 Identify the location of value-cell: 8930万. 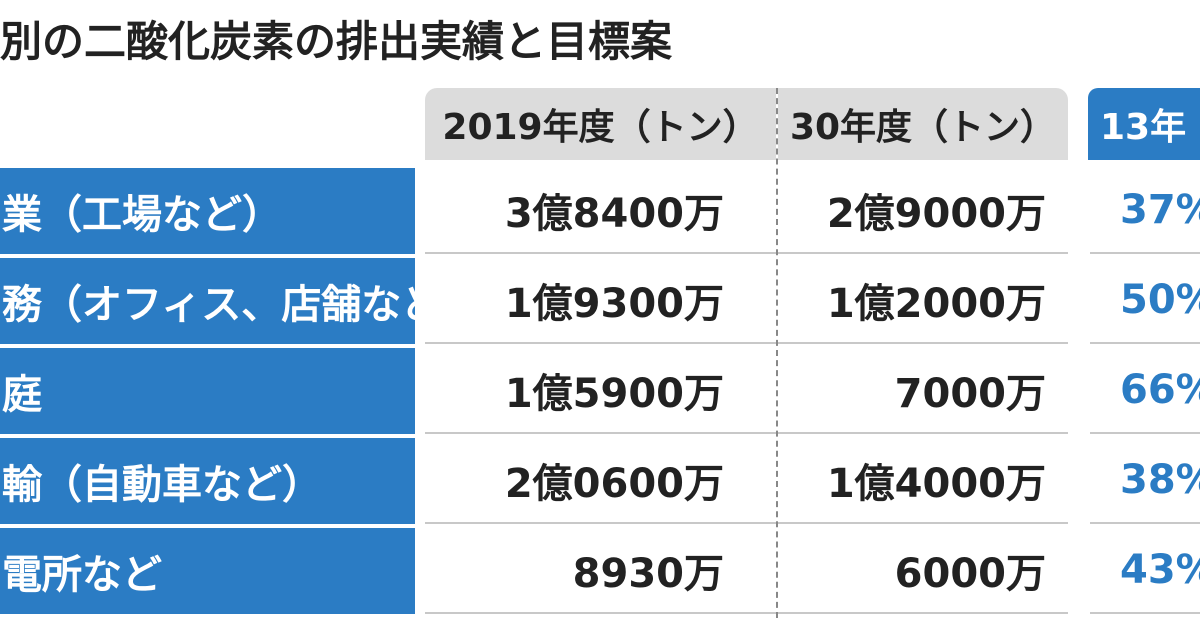
(600, 571).